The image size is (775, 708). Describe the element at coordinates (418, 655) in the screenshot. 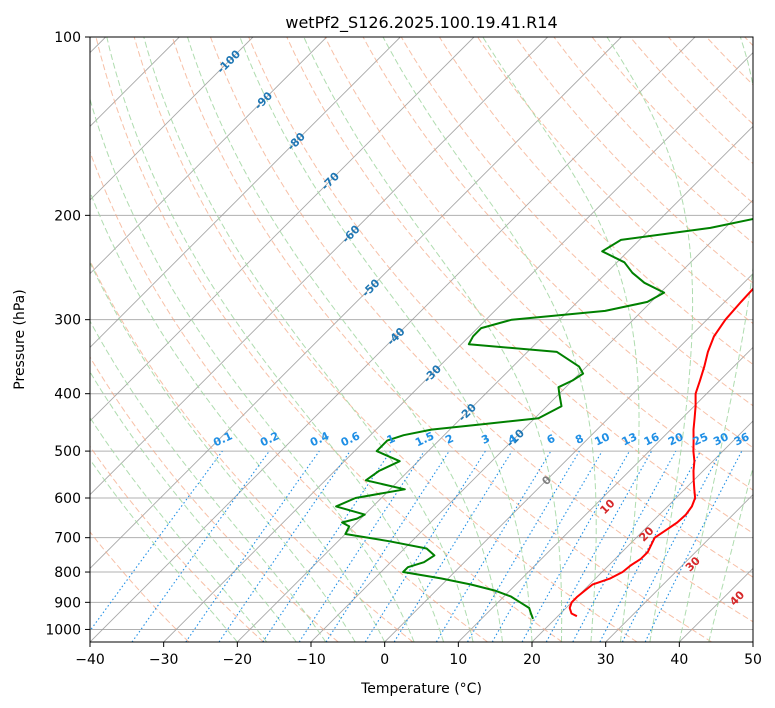

I see `x-axis: −40 −30 −20 −10 0 10 20 30 40 50` at that location.